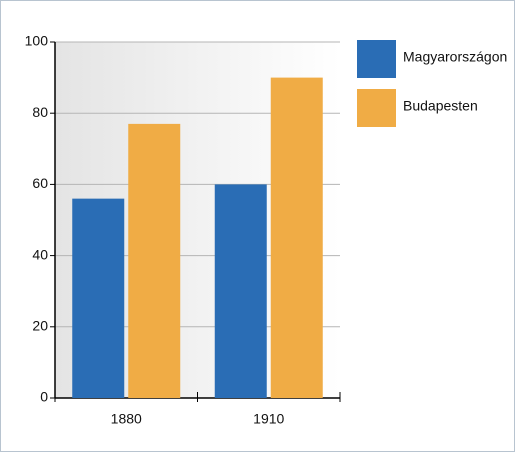  What do you see at coordinates (440, 106) in the screenshot?
I see `legend-label: Budapesten` at bounding box center [440, 106].